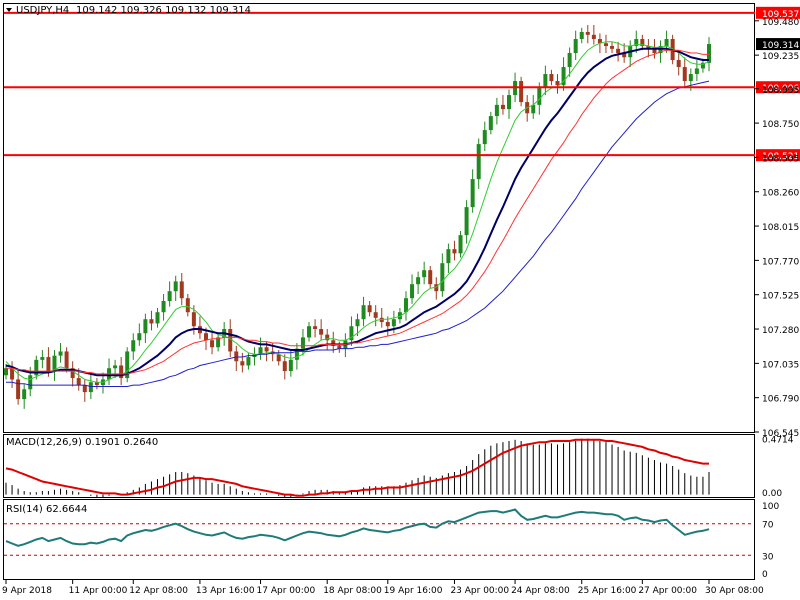 This screenshot has height=600, width=800. What do you see at coordinates (780, 194) in the screenshot?
I see `price-tick-label: 108.260` at bounding box center [780, 194].